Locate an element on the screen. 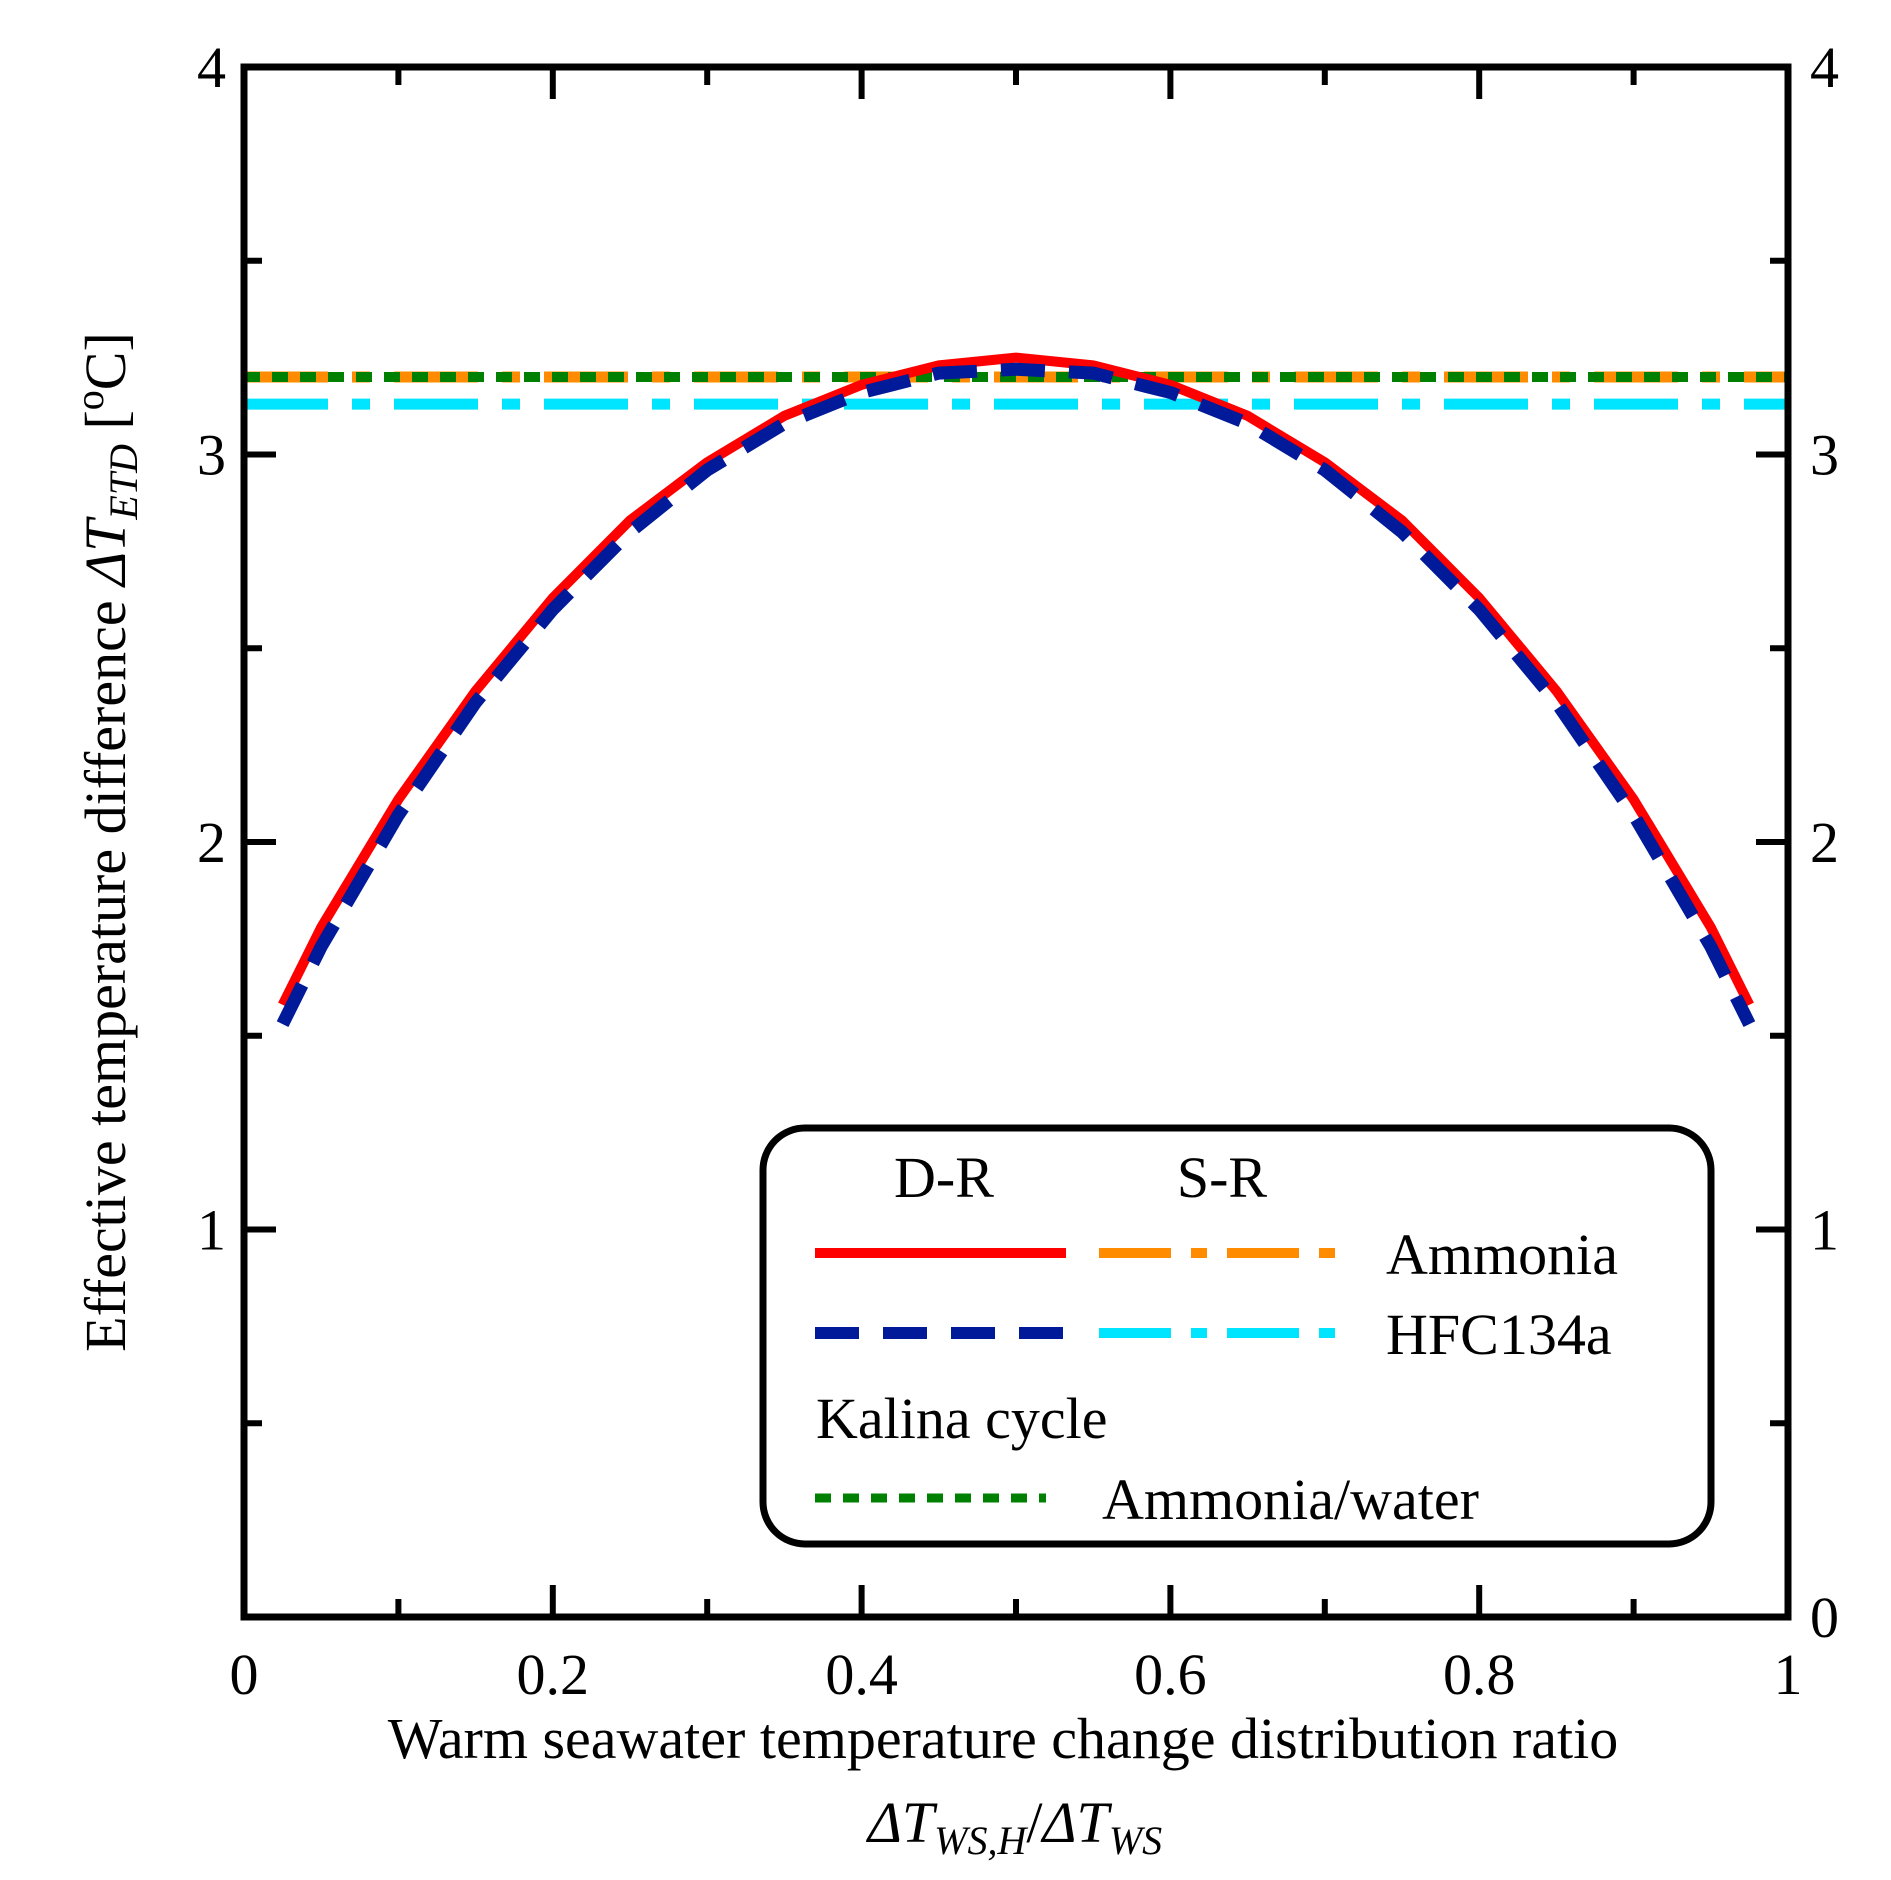  legend-kalina-title: Kalina cycle is located at coordinates (961, 1418).